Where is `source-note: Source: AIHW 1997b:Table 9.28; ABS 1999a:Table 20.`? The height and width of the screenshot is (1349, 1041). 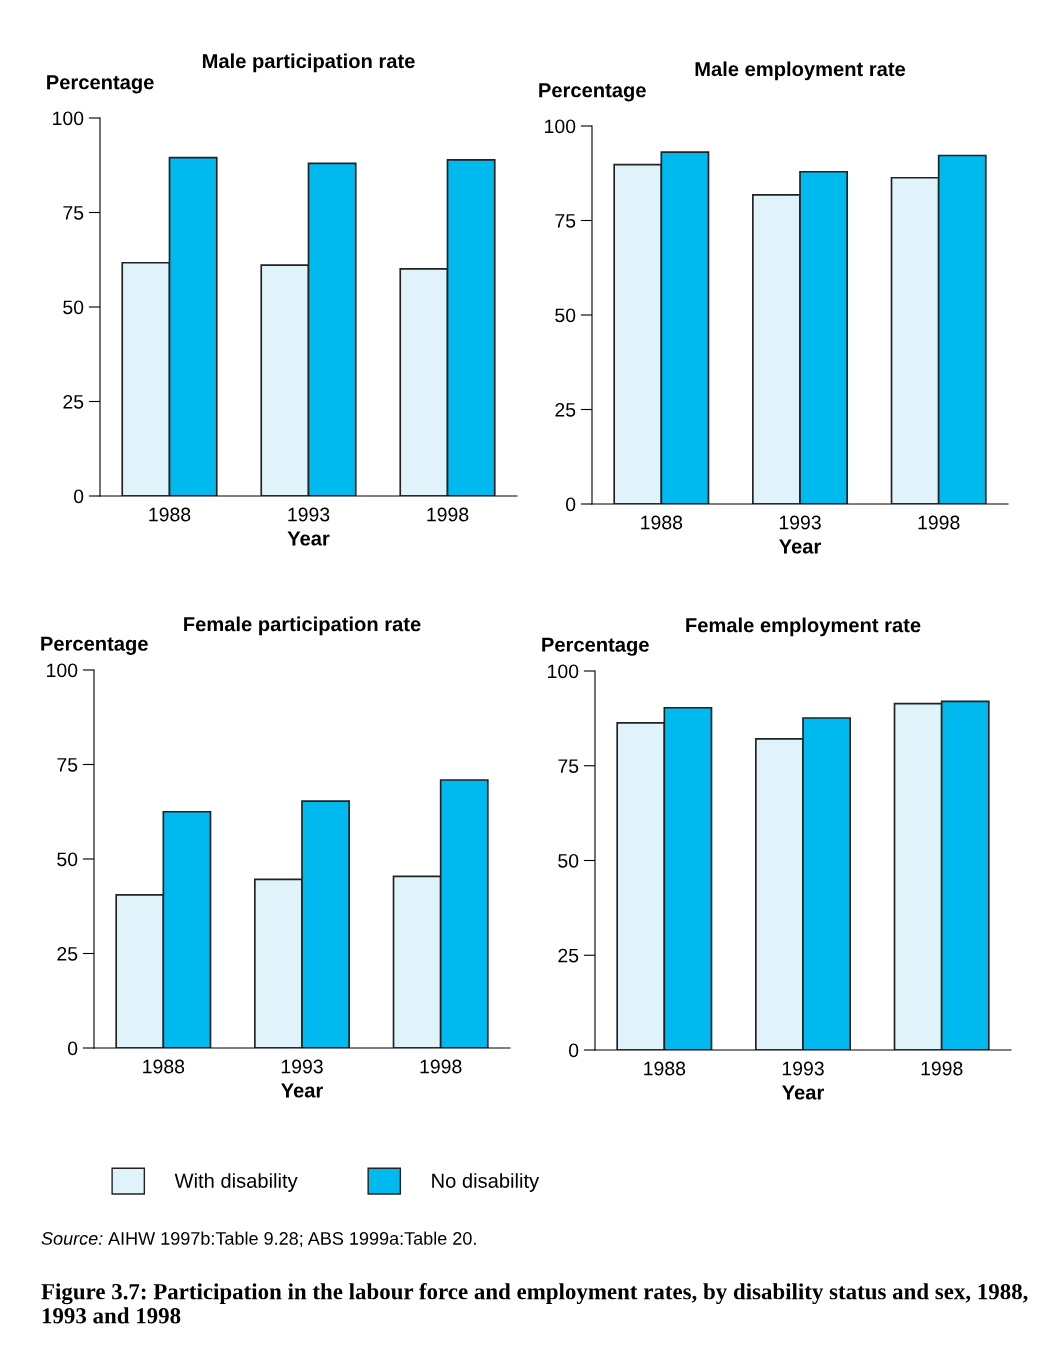 source-note: Source: AIHW 1997b:Table 9.28; ABS 1999a:Table 20. is located at coordinates (258, 1239).